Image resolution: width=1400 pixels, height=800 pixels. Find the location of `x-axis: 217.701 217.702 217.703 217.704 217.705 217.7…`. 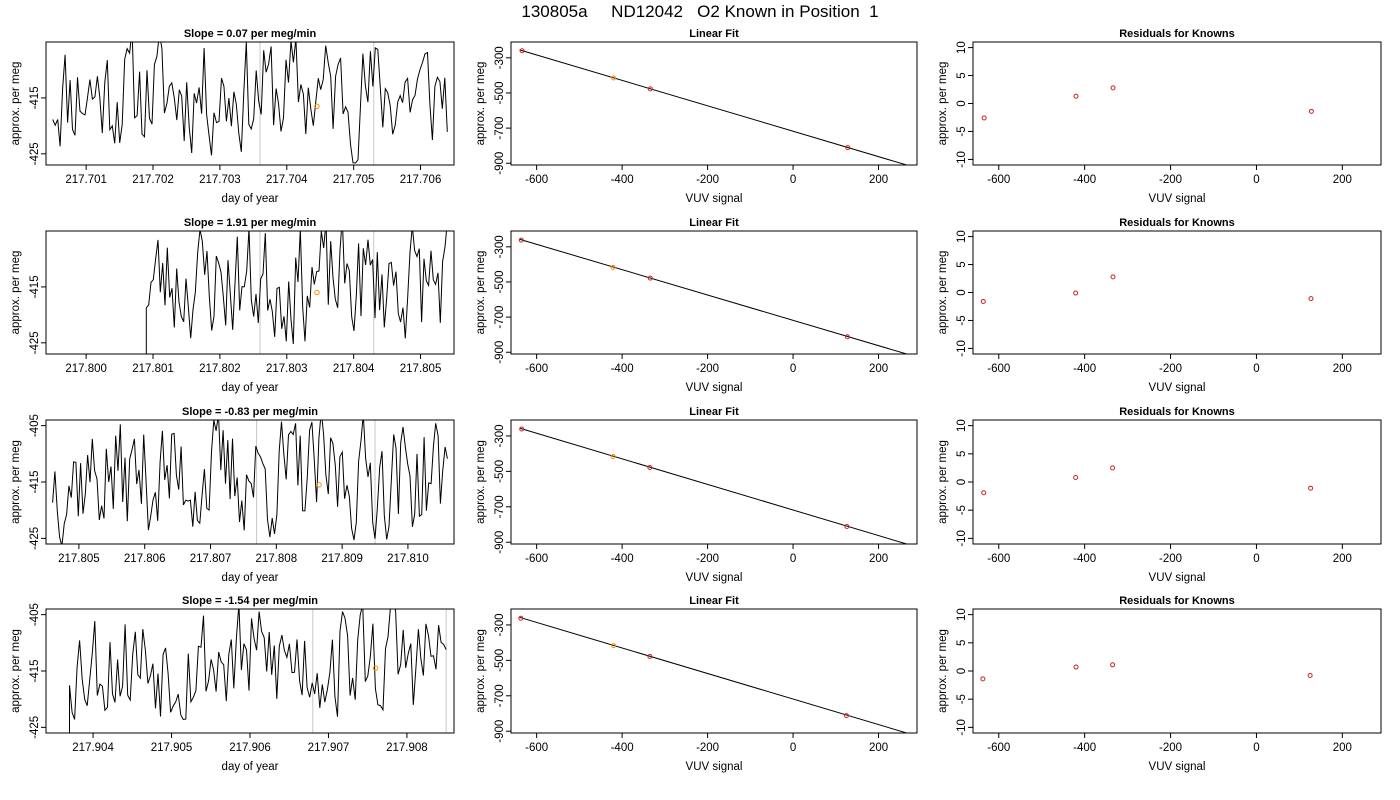

x-axis: 217.701 217.702 217.703 217.704 217.705 217.7… is located at coordinates (253, 175).